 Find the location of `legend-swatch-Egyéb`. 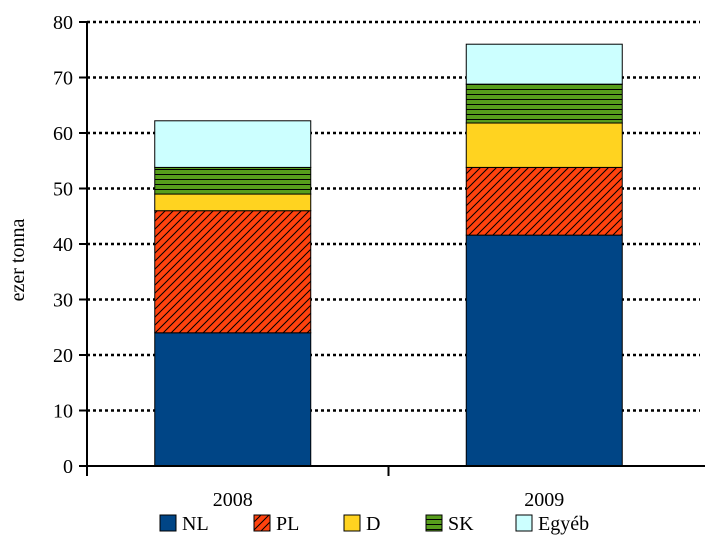

legend-swatch-Egyéb is located at coordinates (524, 523).